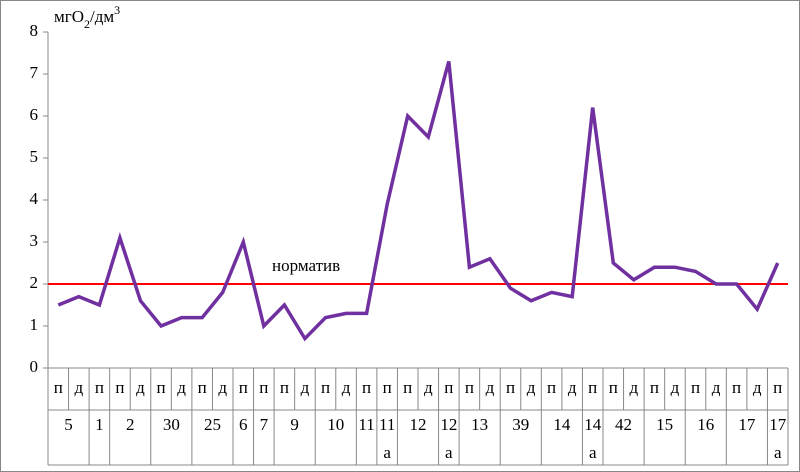  I want to click on group-label: 6, so click(243, 424).